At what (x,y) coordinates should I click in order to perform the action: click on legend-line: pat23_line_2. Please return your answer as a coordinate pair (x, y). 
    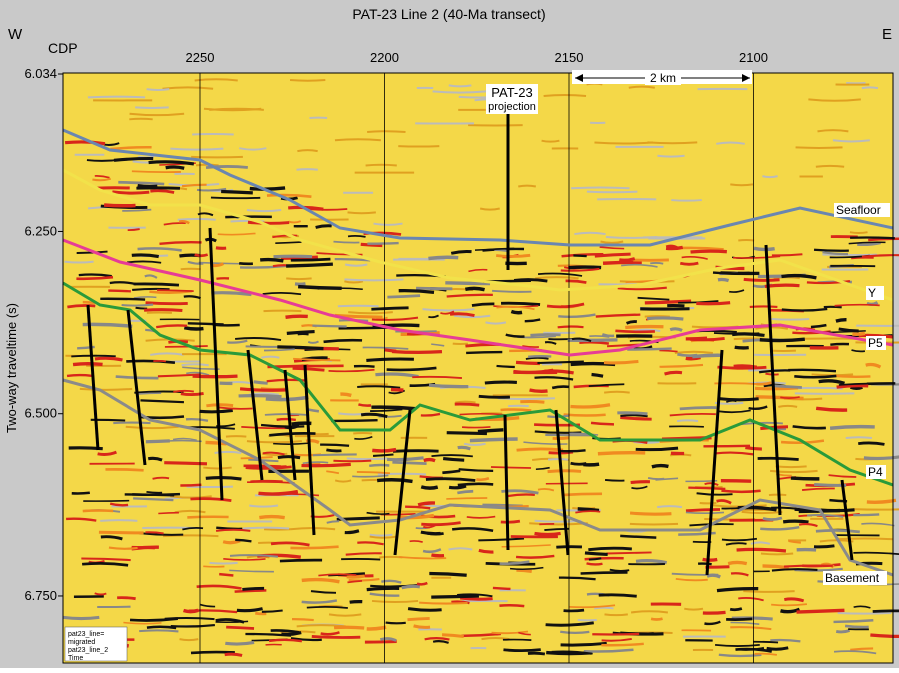
    Looking at the image, I should click on (88, 650).